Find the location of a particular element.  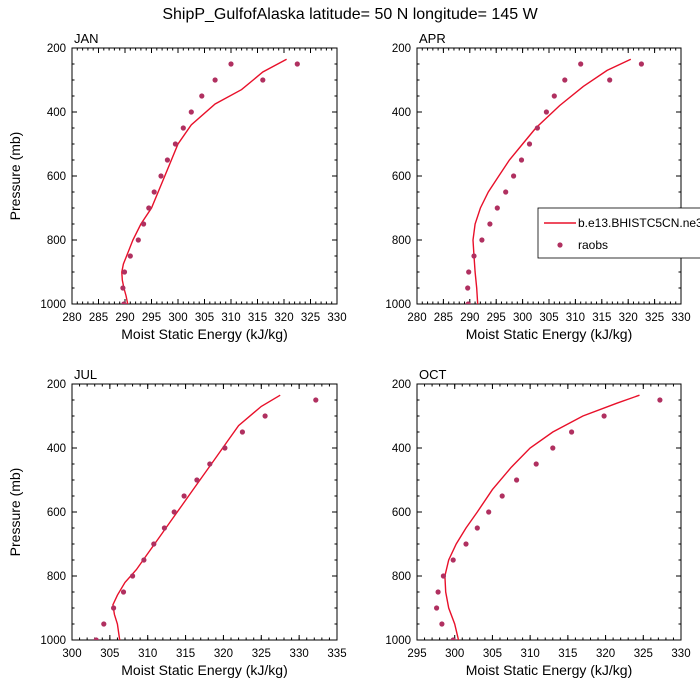

panel-title: OCT is located at coordinates (433, 374).